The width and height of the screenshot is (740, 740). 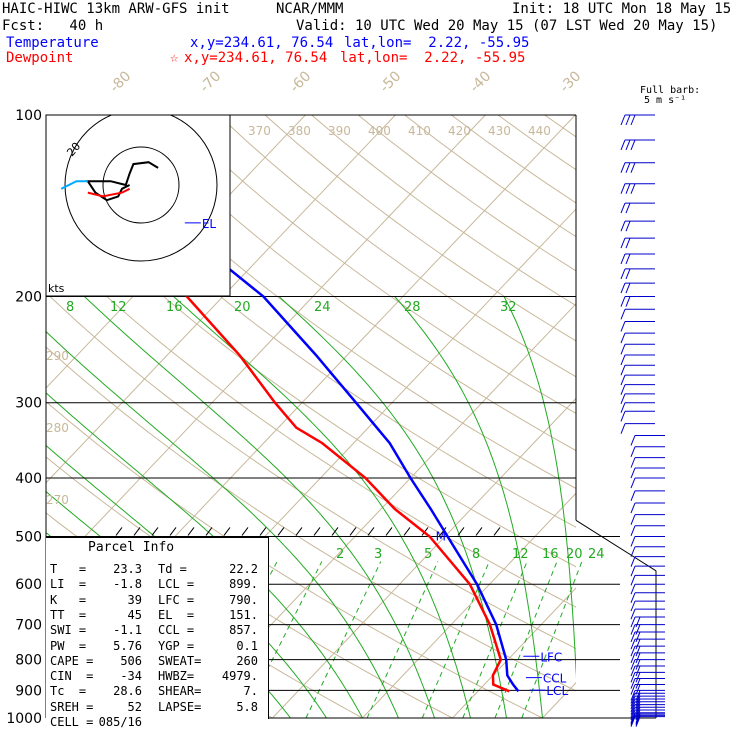 I want to click on parcel-row-cell: CIN =, so click(x=72, y=676).